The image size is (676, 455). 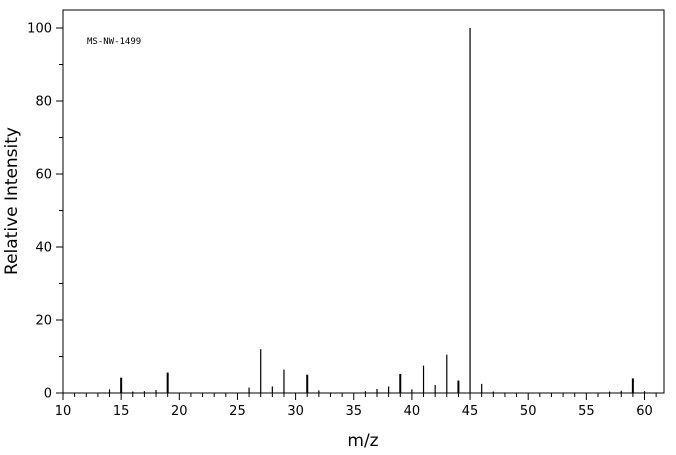 I want to click on x-tick-label: 10, so click(x=63, y=411).